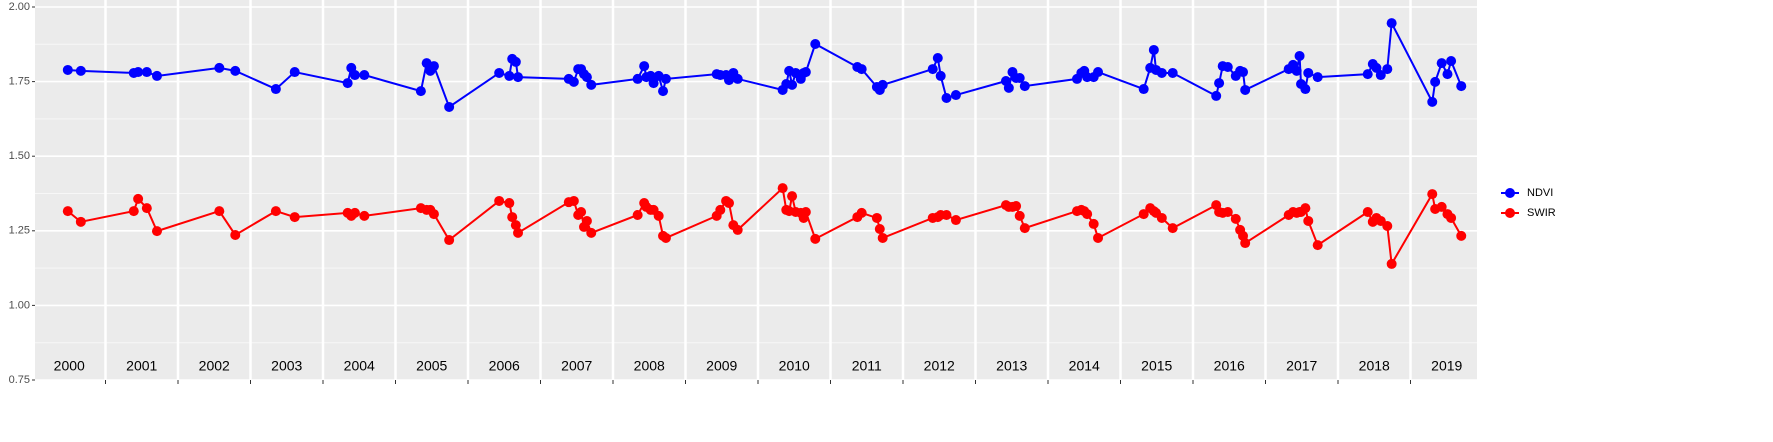 The image size is (1773, 442). I want to click on y-tick-label: 2.00, so click(19, 7).